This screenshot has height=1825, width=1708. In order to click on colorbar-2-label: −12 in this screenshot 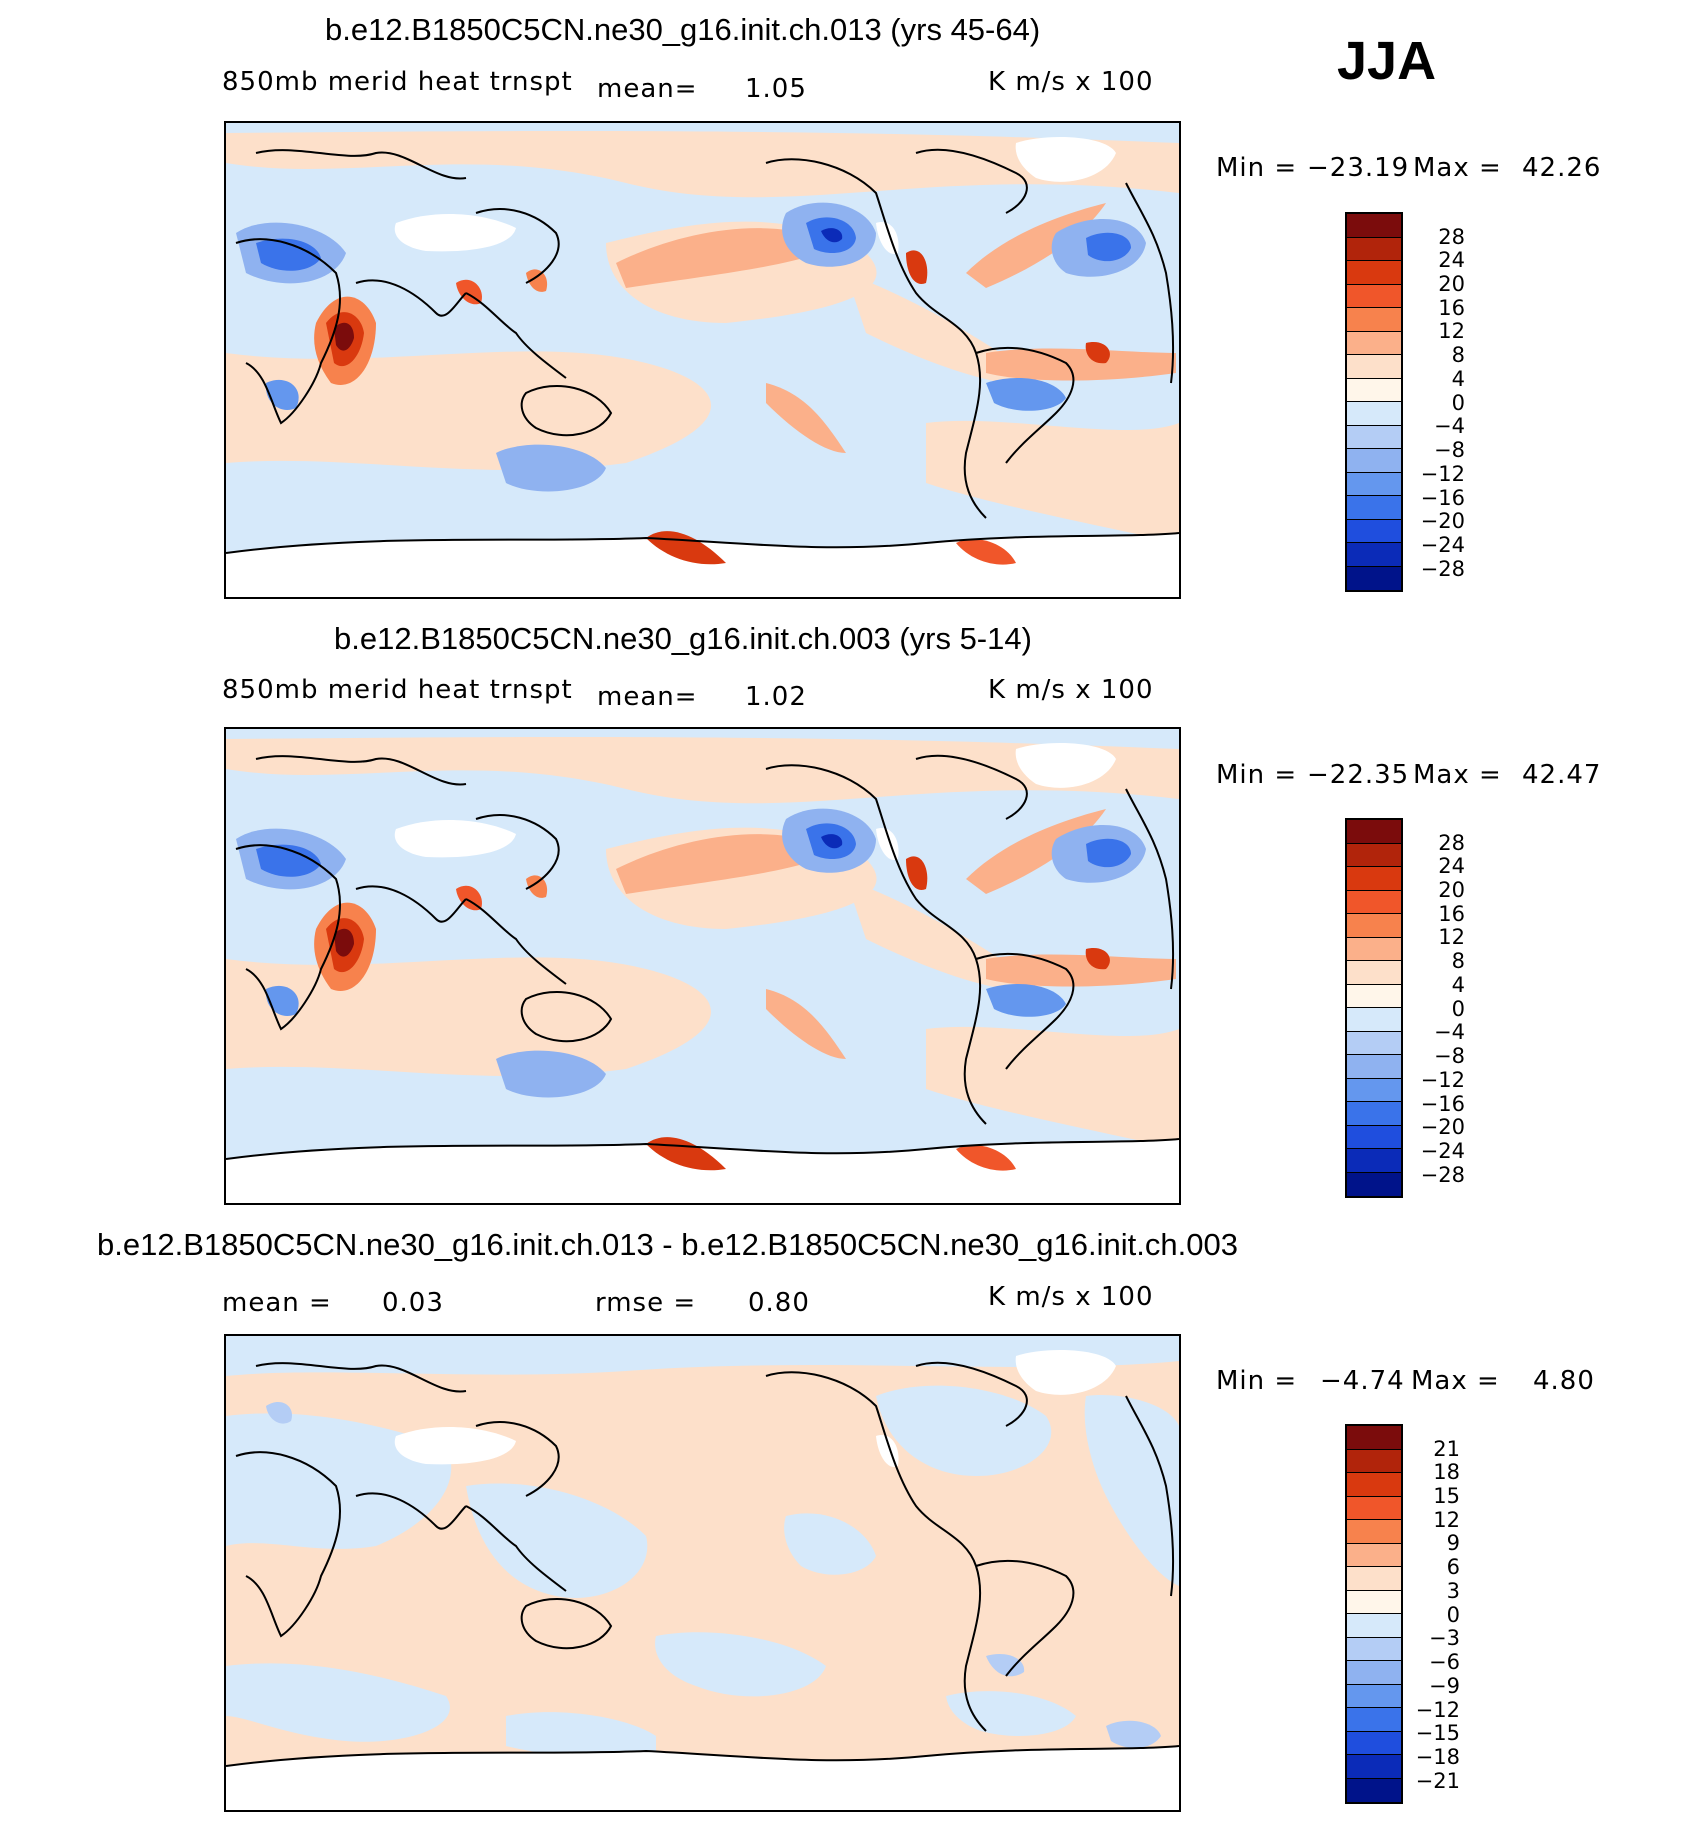, I will do `click(1442, 1080)`.